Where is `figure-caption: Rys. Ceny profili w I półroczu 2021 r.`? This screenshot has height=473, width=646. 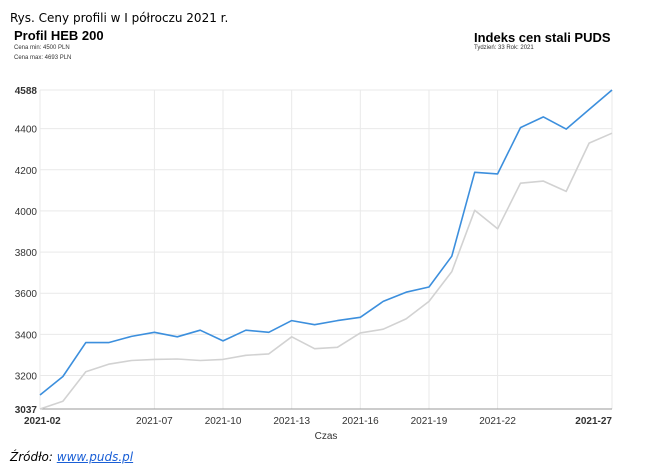
figure-caption: Rys. Ceny profili w I półroczu 2021 r. is located at coordinates (119, 18).